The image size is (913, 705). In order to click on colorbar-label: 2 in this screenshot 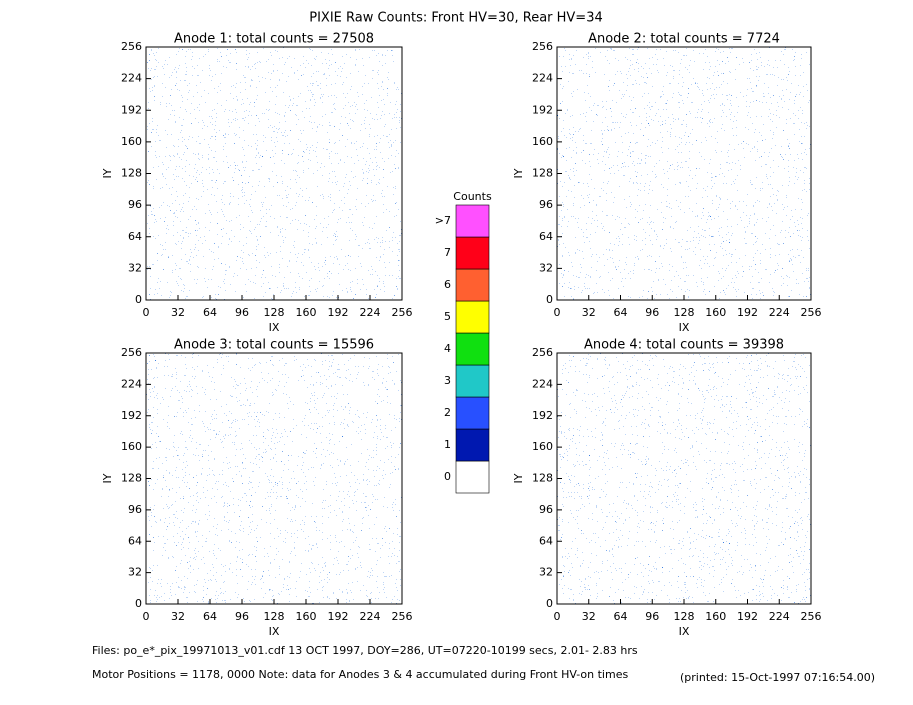, I will do `click(447, 412)`.